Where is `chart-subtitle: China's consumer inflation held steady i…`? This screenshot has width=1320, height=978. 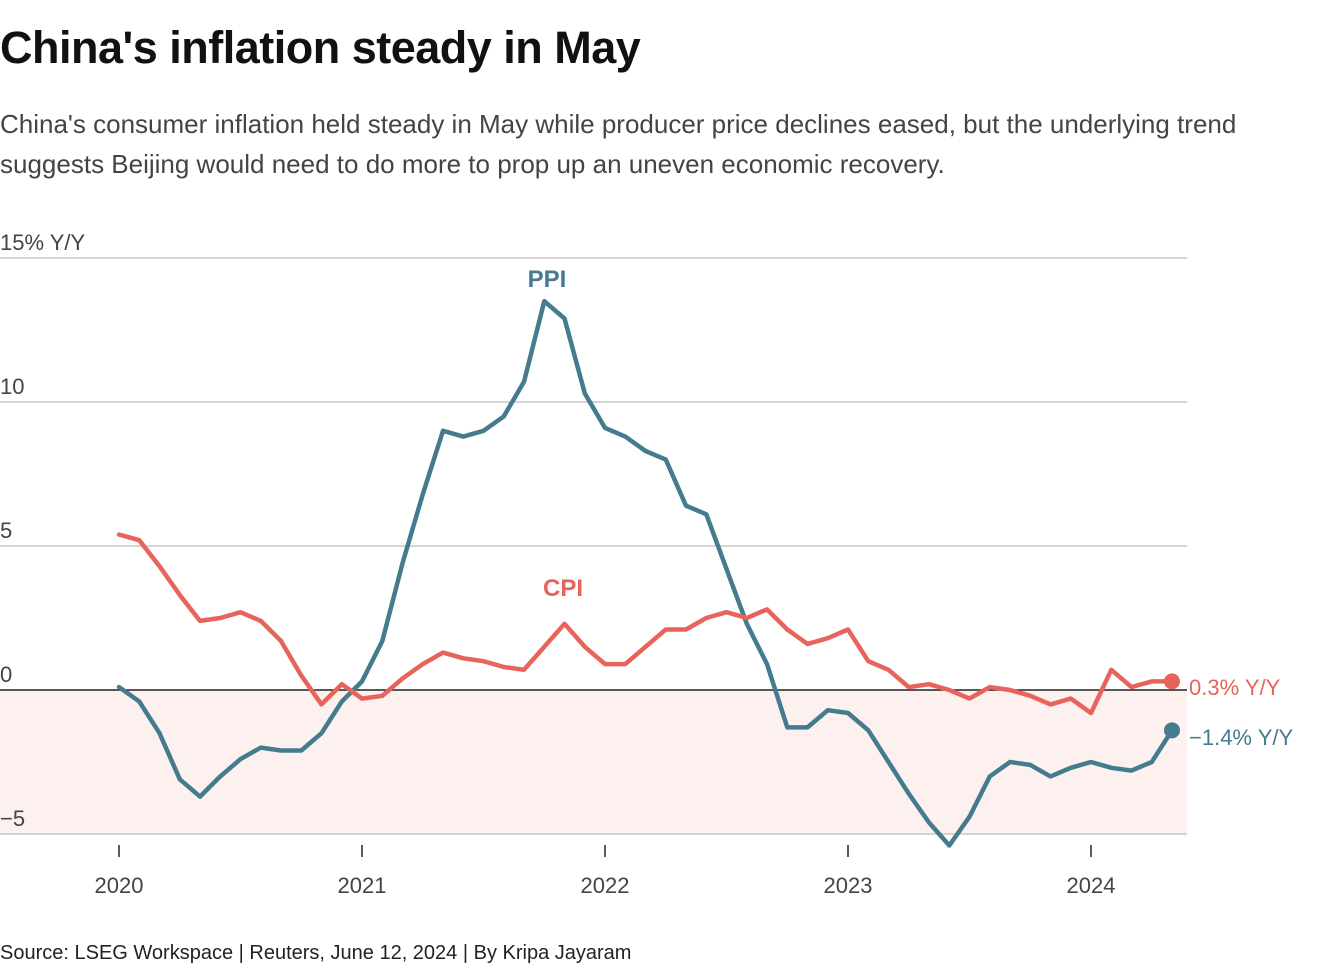
chart-subtitle: China's consumer inflation held steady i… is located at coordinates (618, 144).